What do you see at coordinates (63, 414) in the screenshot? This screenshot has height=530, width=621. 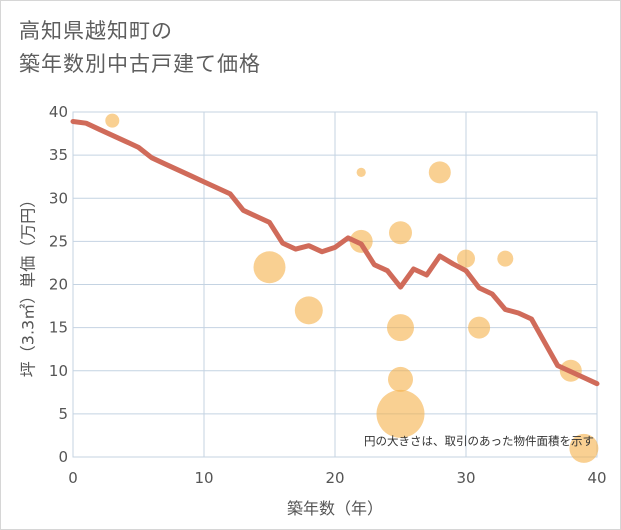 I see `y-tick-label-5: 5` at bounding box center [63, 414].